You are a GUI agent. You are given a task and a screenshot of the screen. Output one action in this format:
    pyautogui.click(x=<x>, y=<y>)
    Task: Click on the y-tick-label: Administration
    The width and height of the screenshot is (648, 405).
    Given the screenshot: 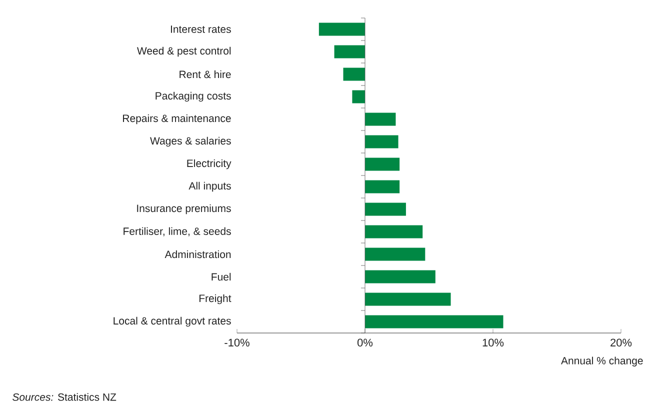 What is the action you would take?
    pyautogui.click(x=197, y=254)
    